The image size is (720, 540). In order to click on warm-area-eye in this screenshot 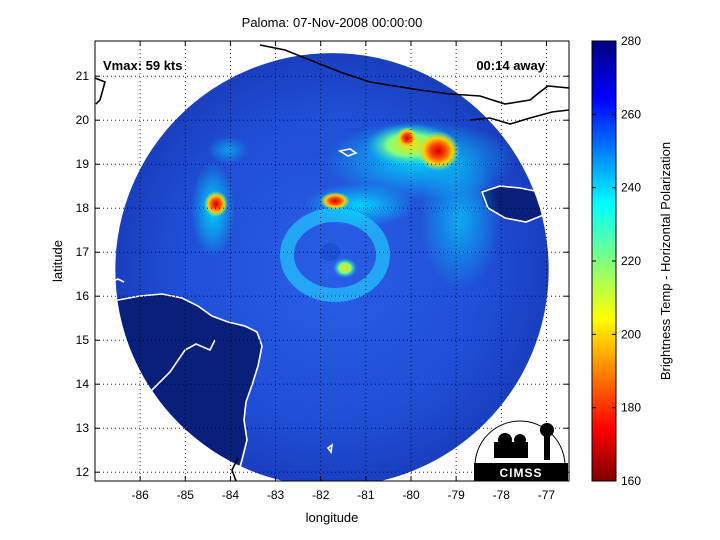, I will do `click(345, 268)`.